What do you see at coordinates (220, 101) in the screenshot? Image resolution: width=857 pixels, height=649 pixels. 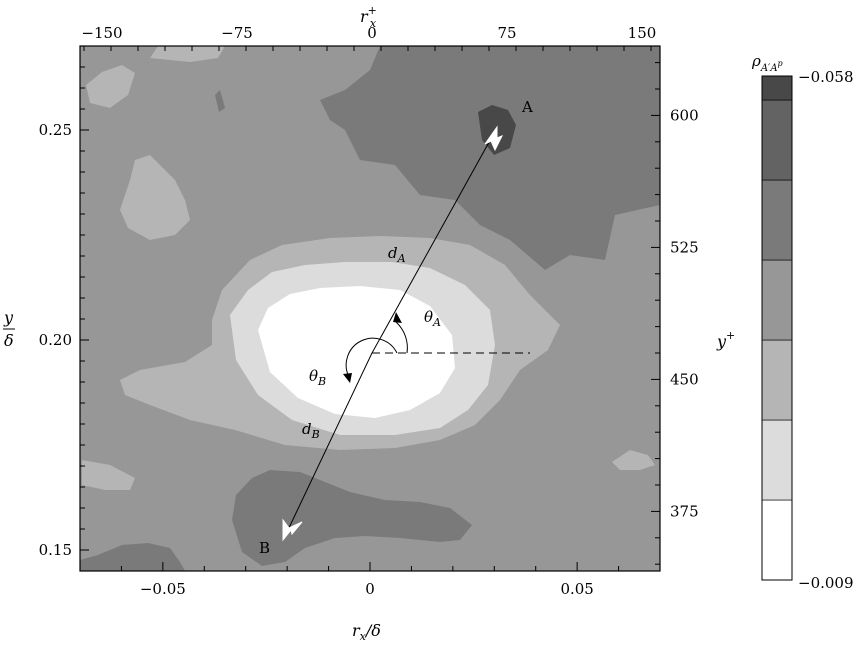 I see `contour-region-small-dark-spot` at bounding box center [220, 101].